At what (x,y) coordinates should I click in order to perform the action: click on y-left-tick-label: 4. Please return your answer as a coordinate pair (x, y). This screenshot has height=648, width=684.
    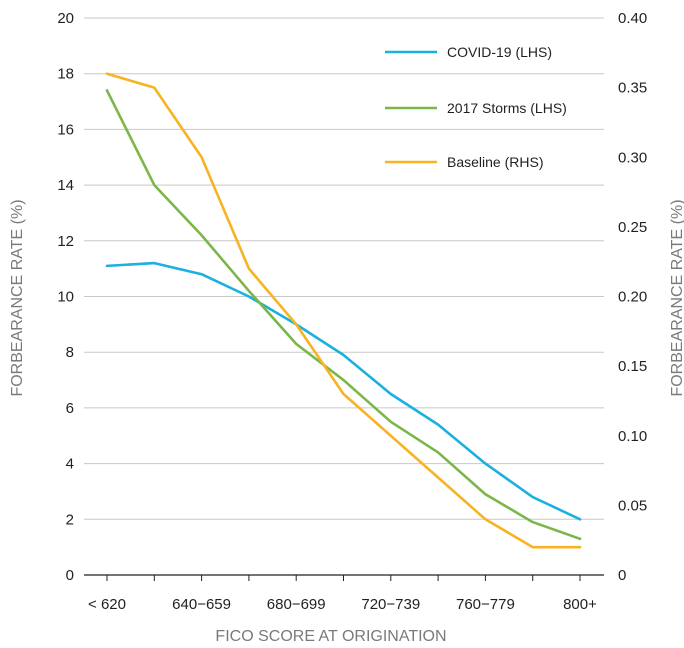
    Looking at the image, I should click on (70, 464).